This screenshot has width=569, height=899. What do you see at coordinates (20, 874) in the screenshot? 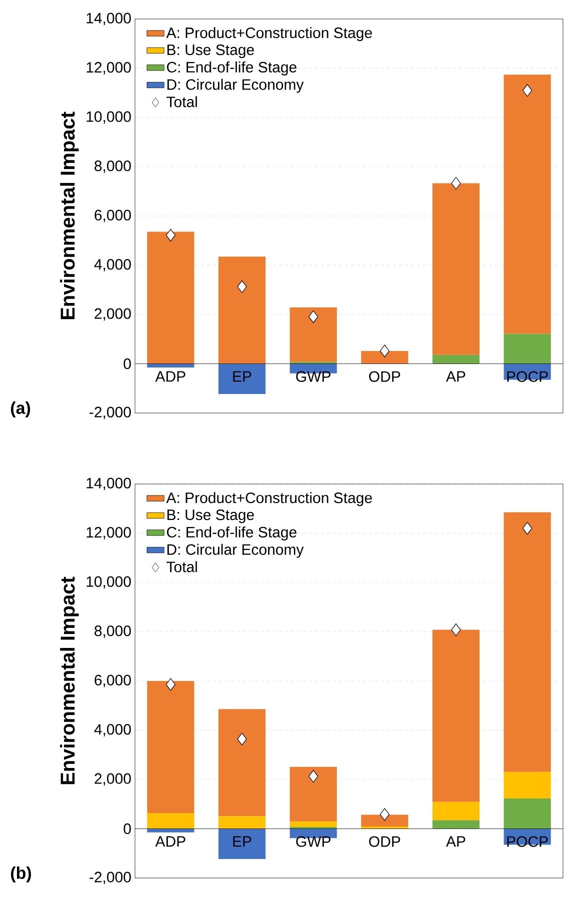
I see `text: (b)` at bounding box center [20, 874].